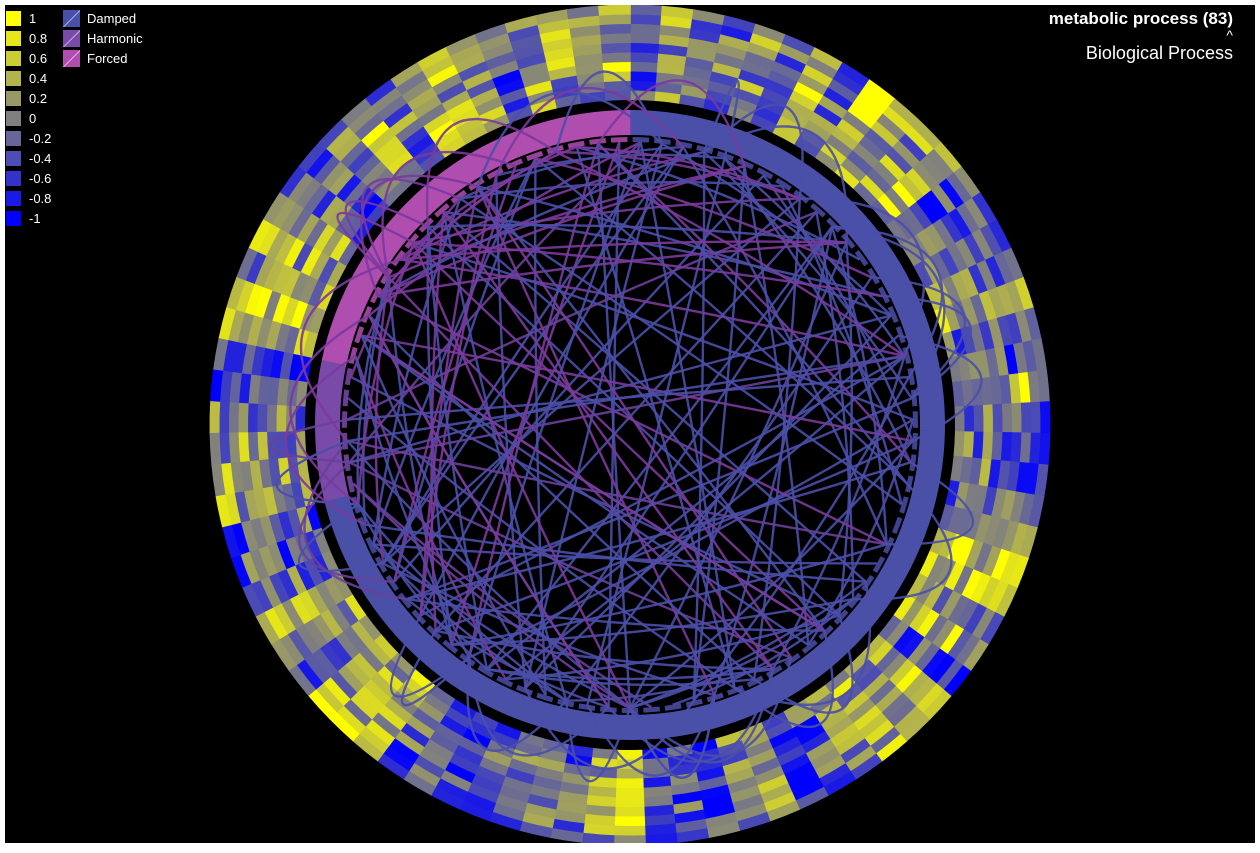 The width and height of the screenshot is (1260, 853). Describe the element at coordinates (1229, 35) in the screenshot. I see `collapse-caret-icon: ^` at that location.